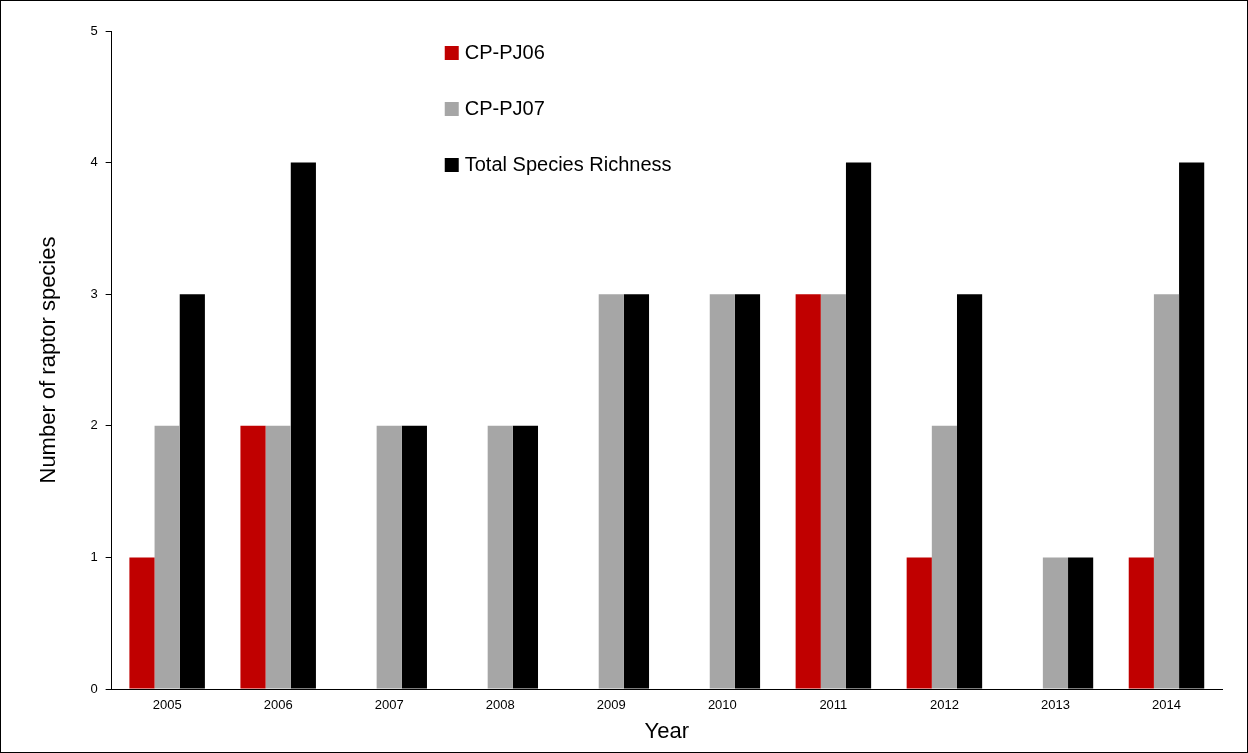 This screenshot has height=753, width=1248. What do you see at coordinates (94, 293) in the screenshot?
I see `y-tick-label: 3` at bounding box center [94, 293].